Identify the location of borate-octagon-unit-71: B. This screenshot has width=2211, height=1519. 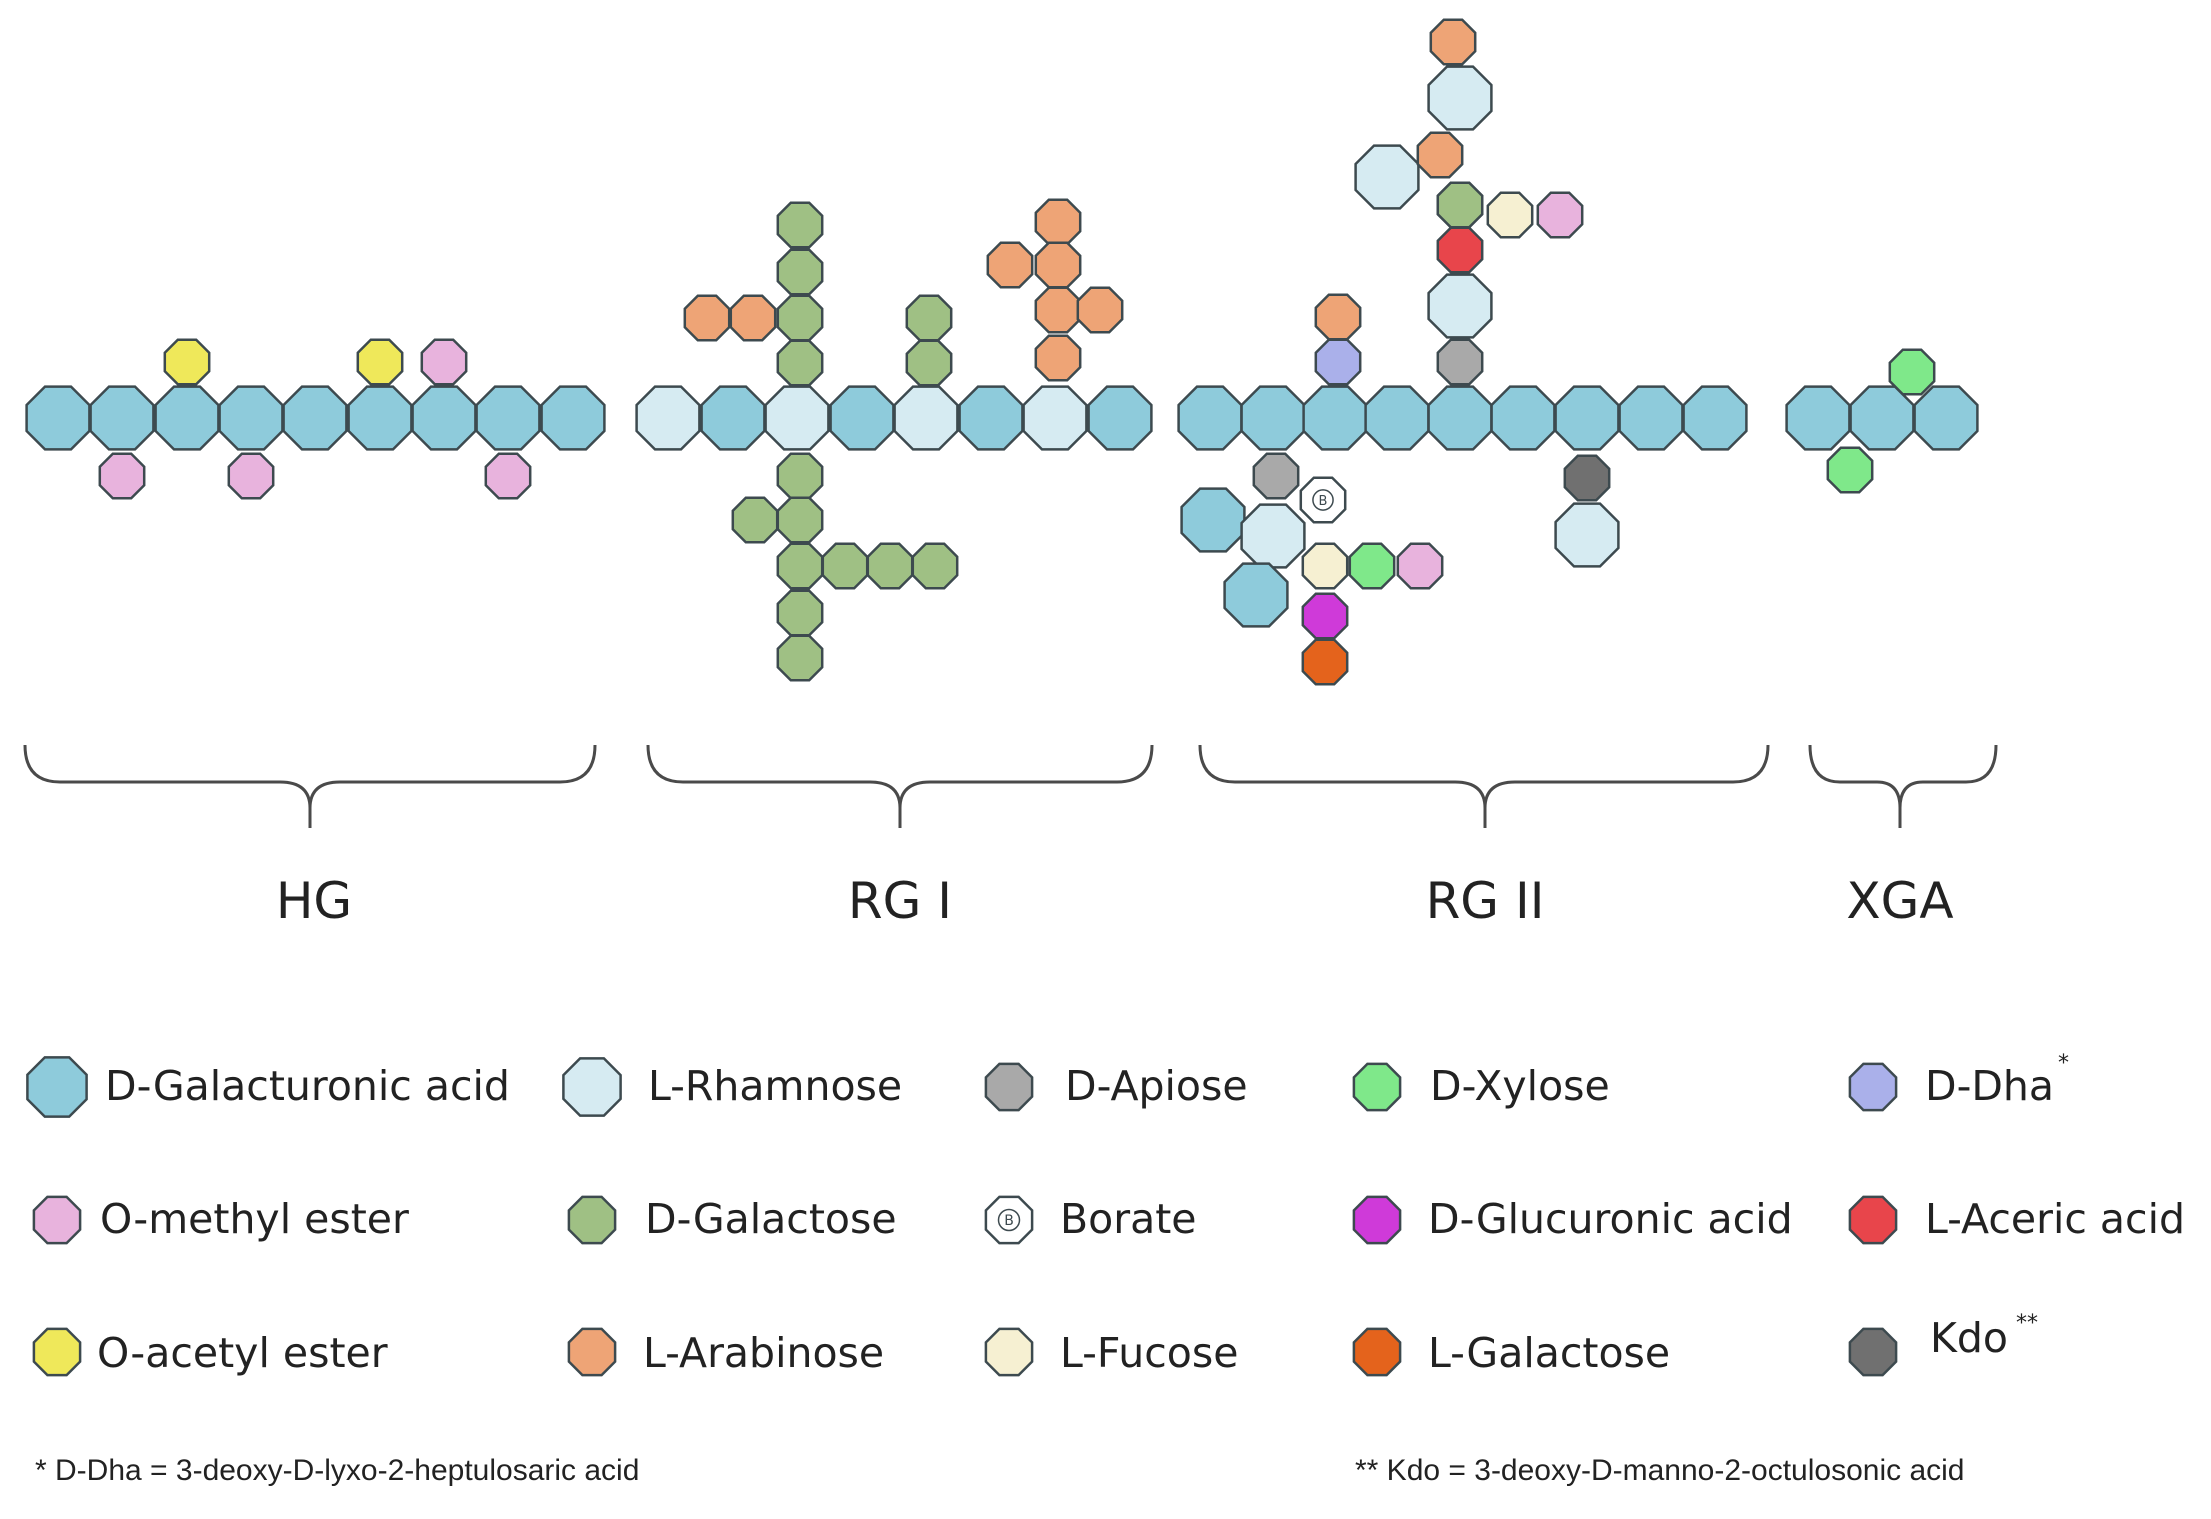
(1323, 500).